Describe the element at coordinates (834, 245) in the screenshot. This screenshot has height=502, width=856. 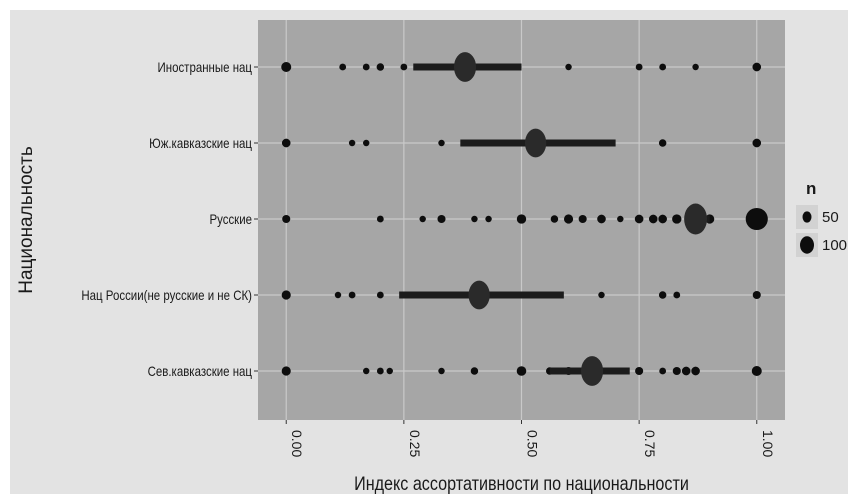
I see `legend-label: 100` at that location.